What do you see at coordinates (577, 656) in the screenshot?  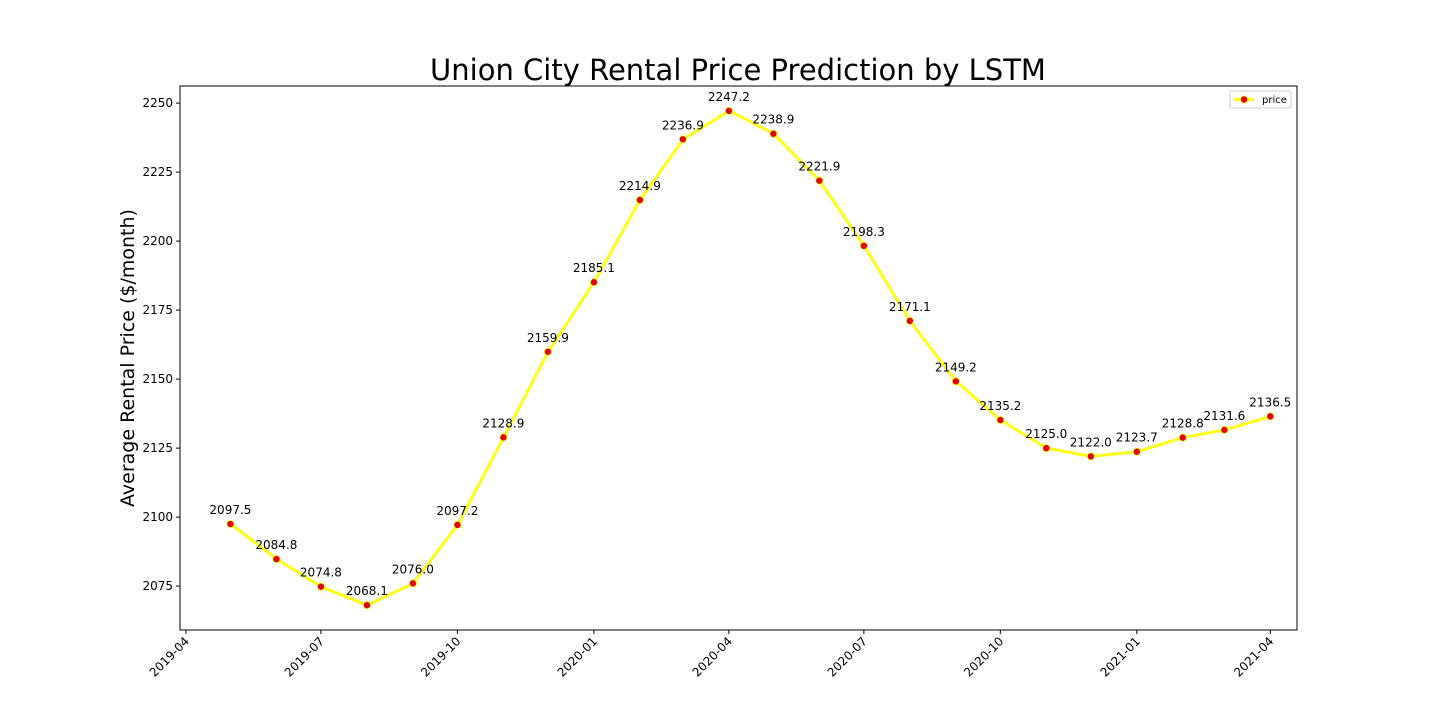 I see `x-tick-label: 2020-01` at bounding box center [577, 656].